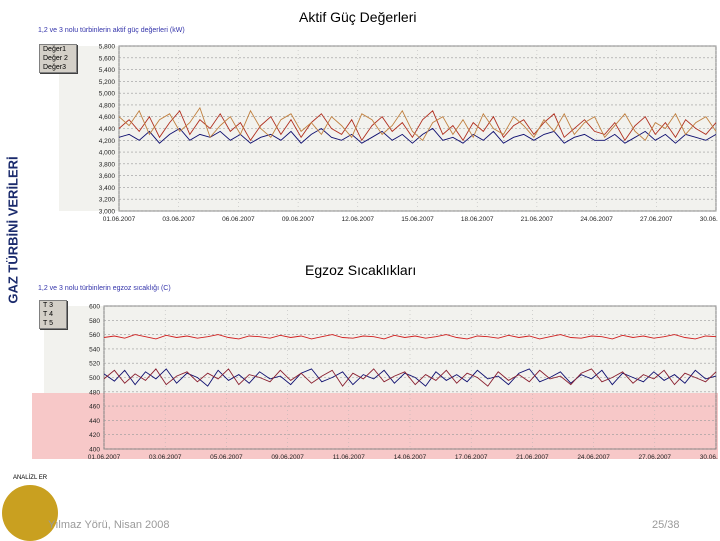 The height and width of the screenshot is (541, 720). Describe the element at coordinates (94, 421) in the screenshot. I see `y-tick-label: 440` at that location.